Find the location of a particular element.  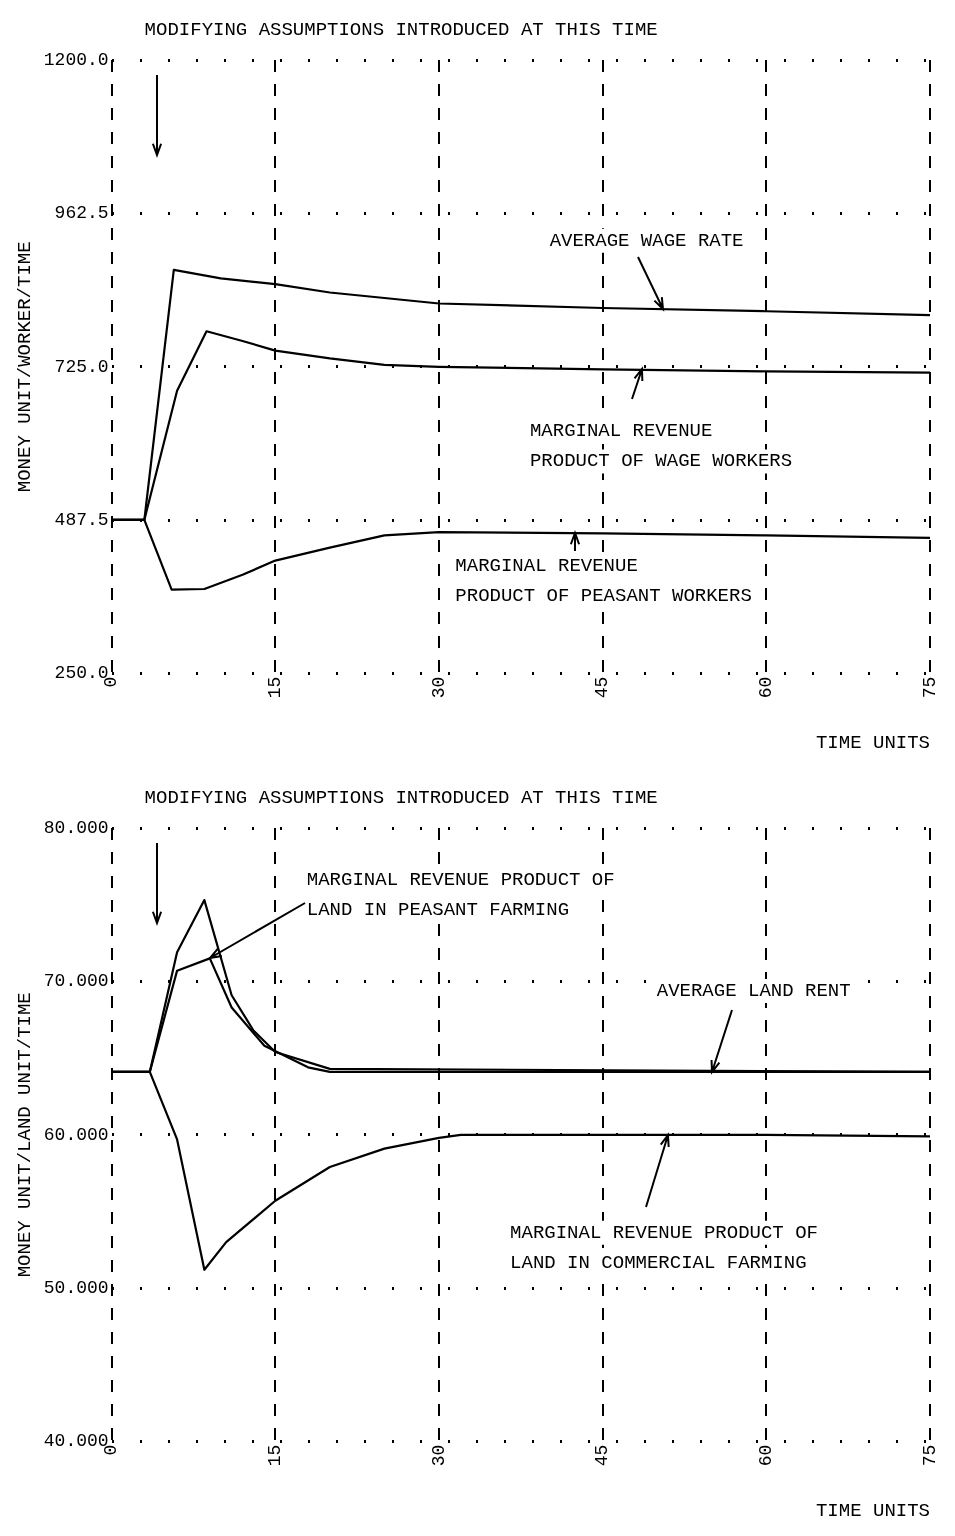

annotation: MARGINAL REVENUE PRODUCT OF LAND IN PEASANT FARMING is located at coordinates (460, 895).